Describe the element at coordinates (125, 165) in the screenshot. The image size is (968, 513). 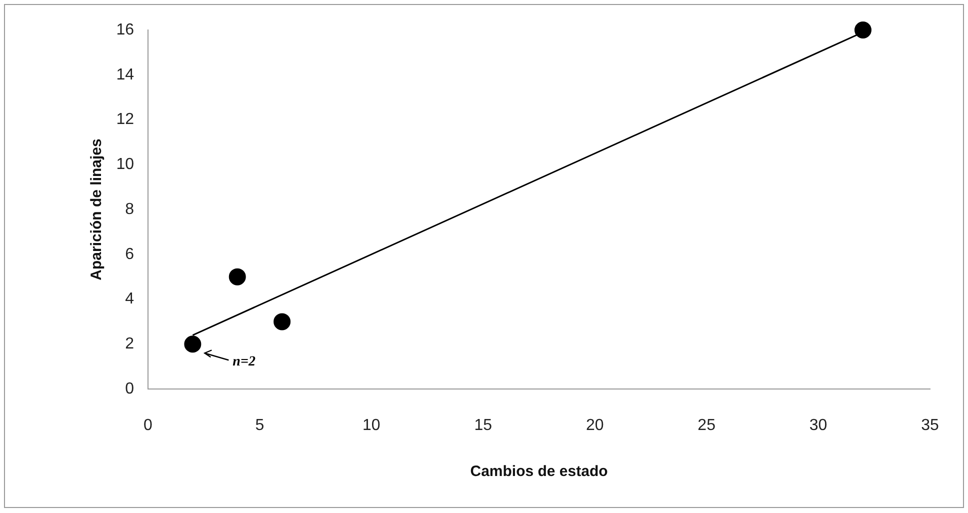
I see `y-tick-label: 10` at that location.